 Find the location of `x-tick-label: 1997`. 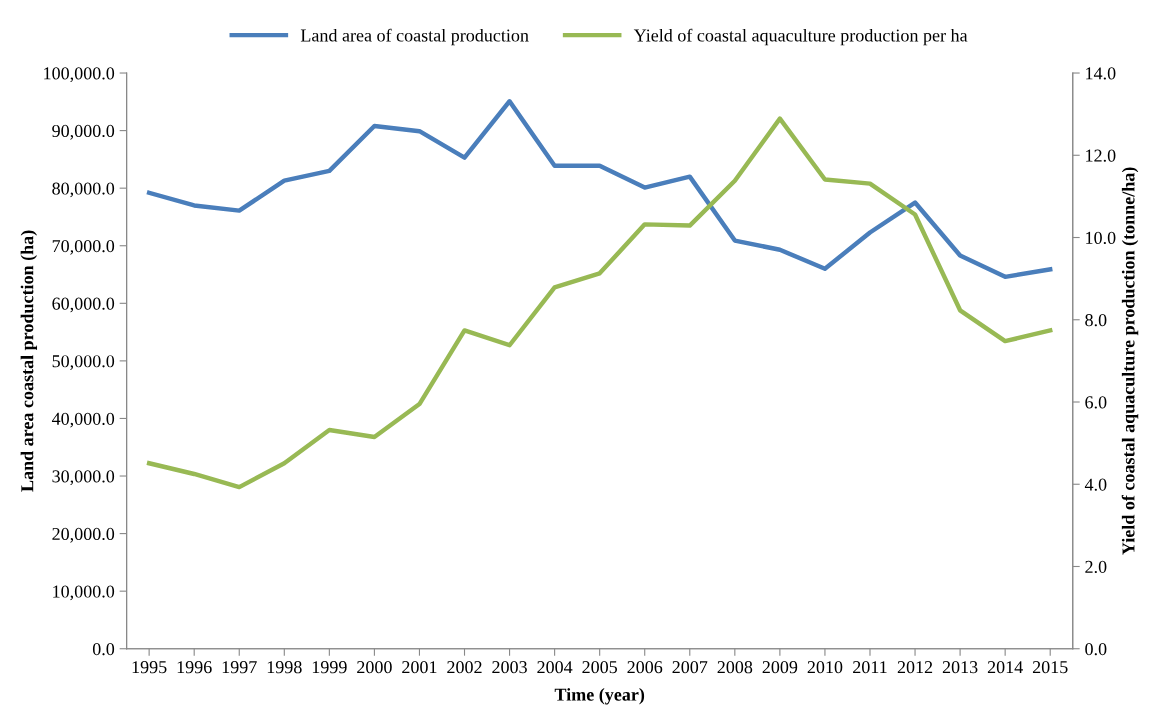

x-tick-label: 1997 is located at coordinates (239, 667).